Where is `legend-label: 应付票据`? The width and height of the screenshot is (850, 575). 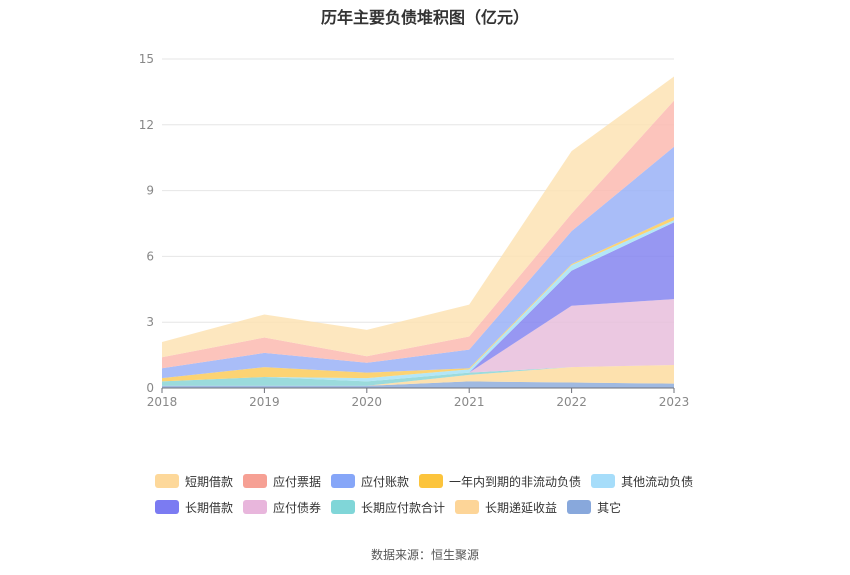
legend-label: 应付票据 is located at coordinates (297, 481).